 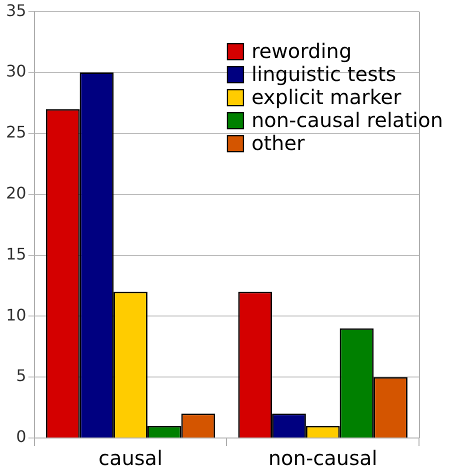 What do you see at coordinates (326, 96) in the screenshot?
I see `legend-label: explicit marker` at bounding box center [326, 96].